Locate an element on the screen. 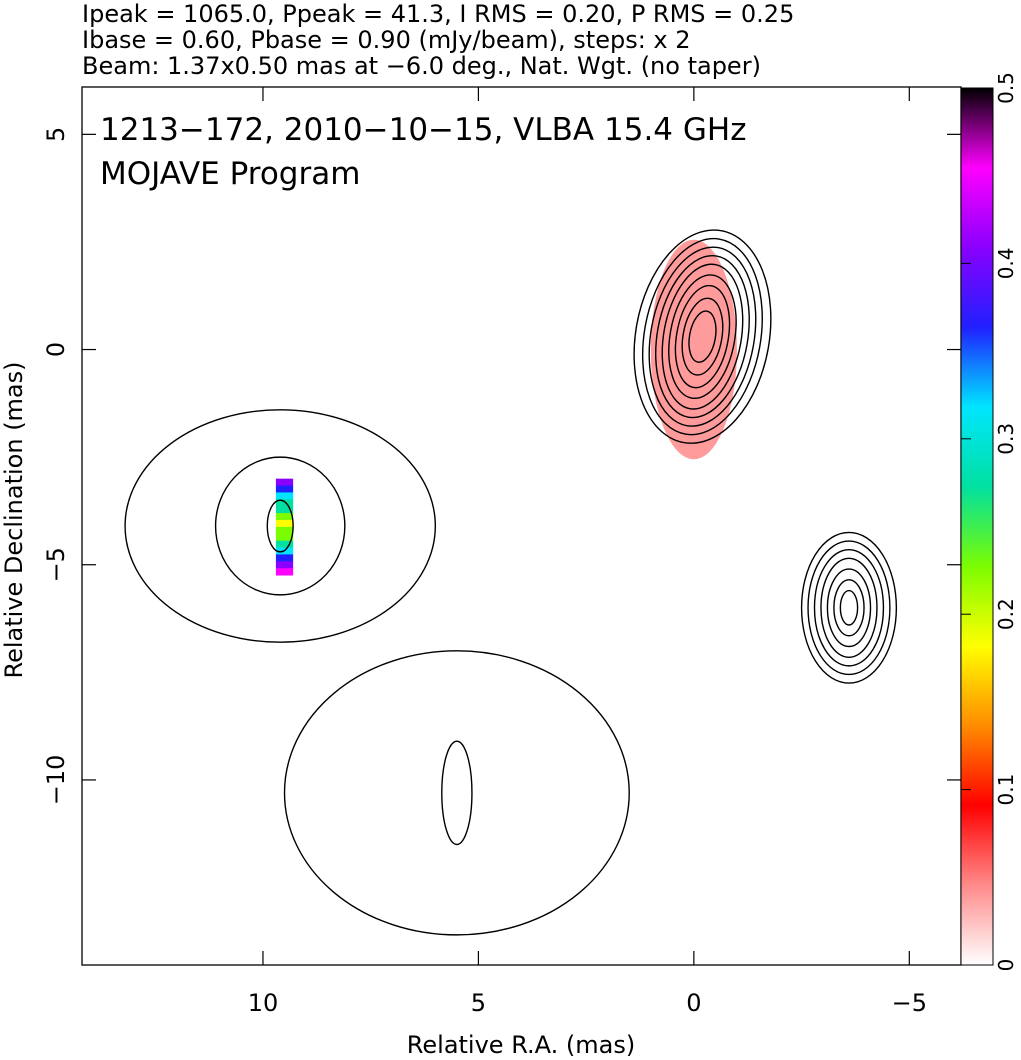 The width and height of the screenshot is (1021, 1060). x-axis-label: Relative R.A. (mas) is located at coordinates (521, 1045).